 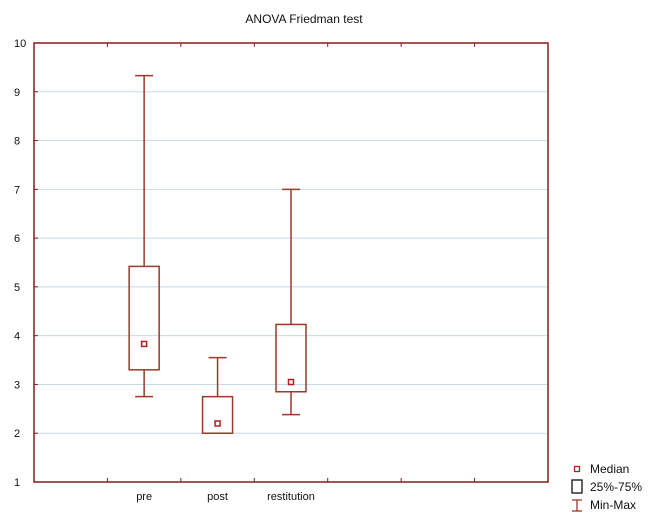 What do you see at coordinates (17, 93) in the screenshot?
I see `y-tick-label: 9` at bounding box center [17, 93].